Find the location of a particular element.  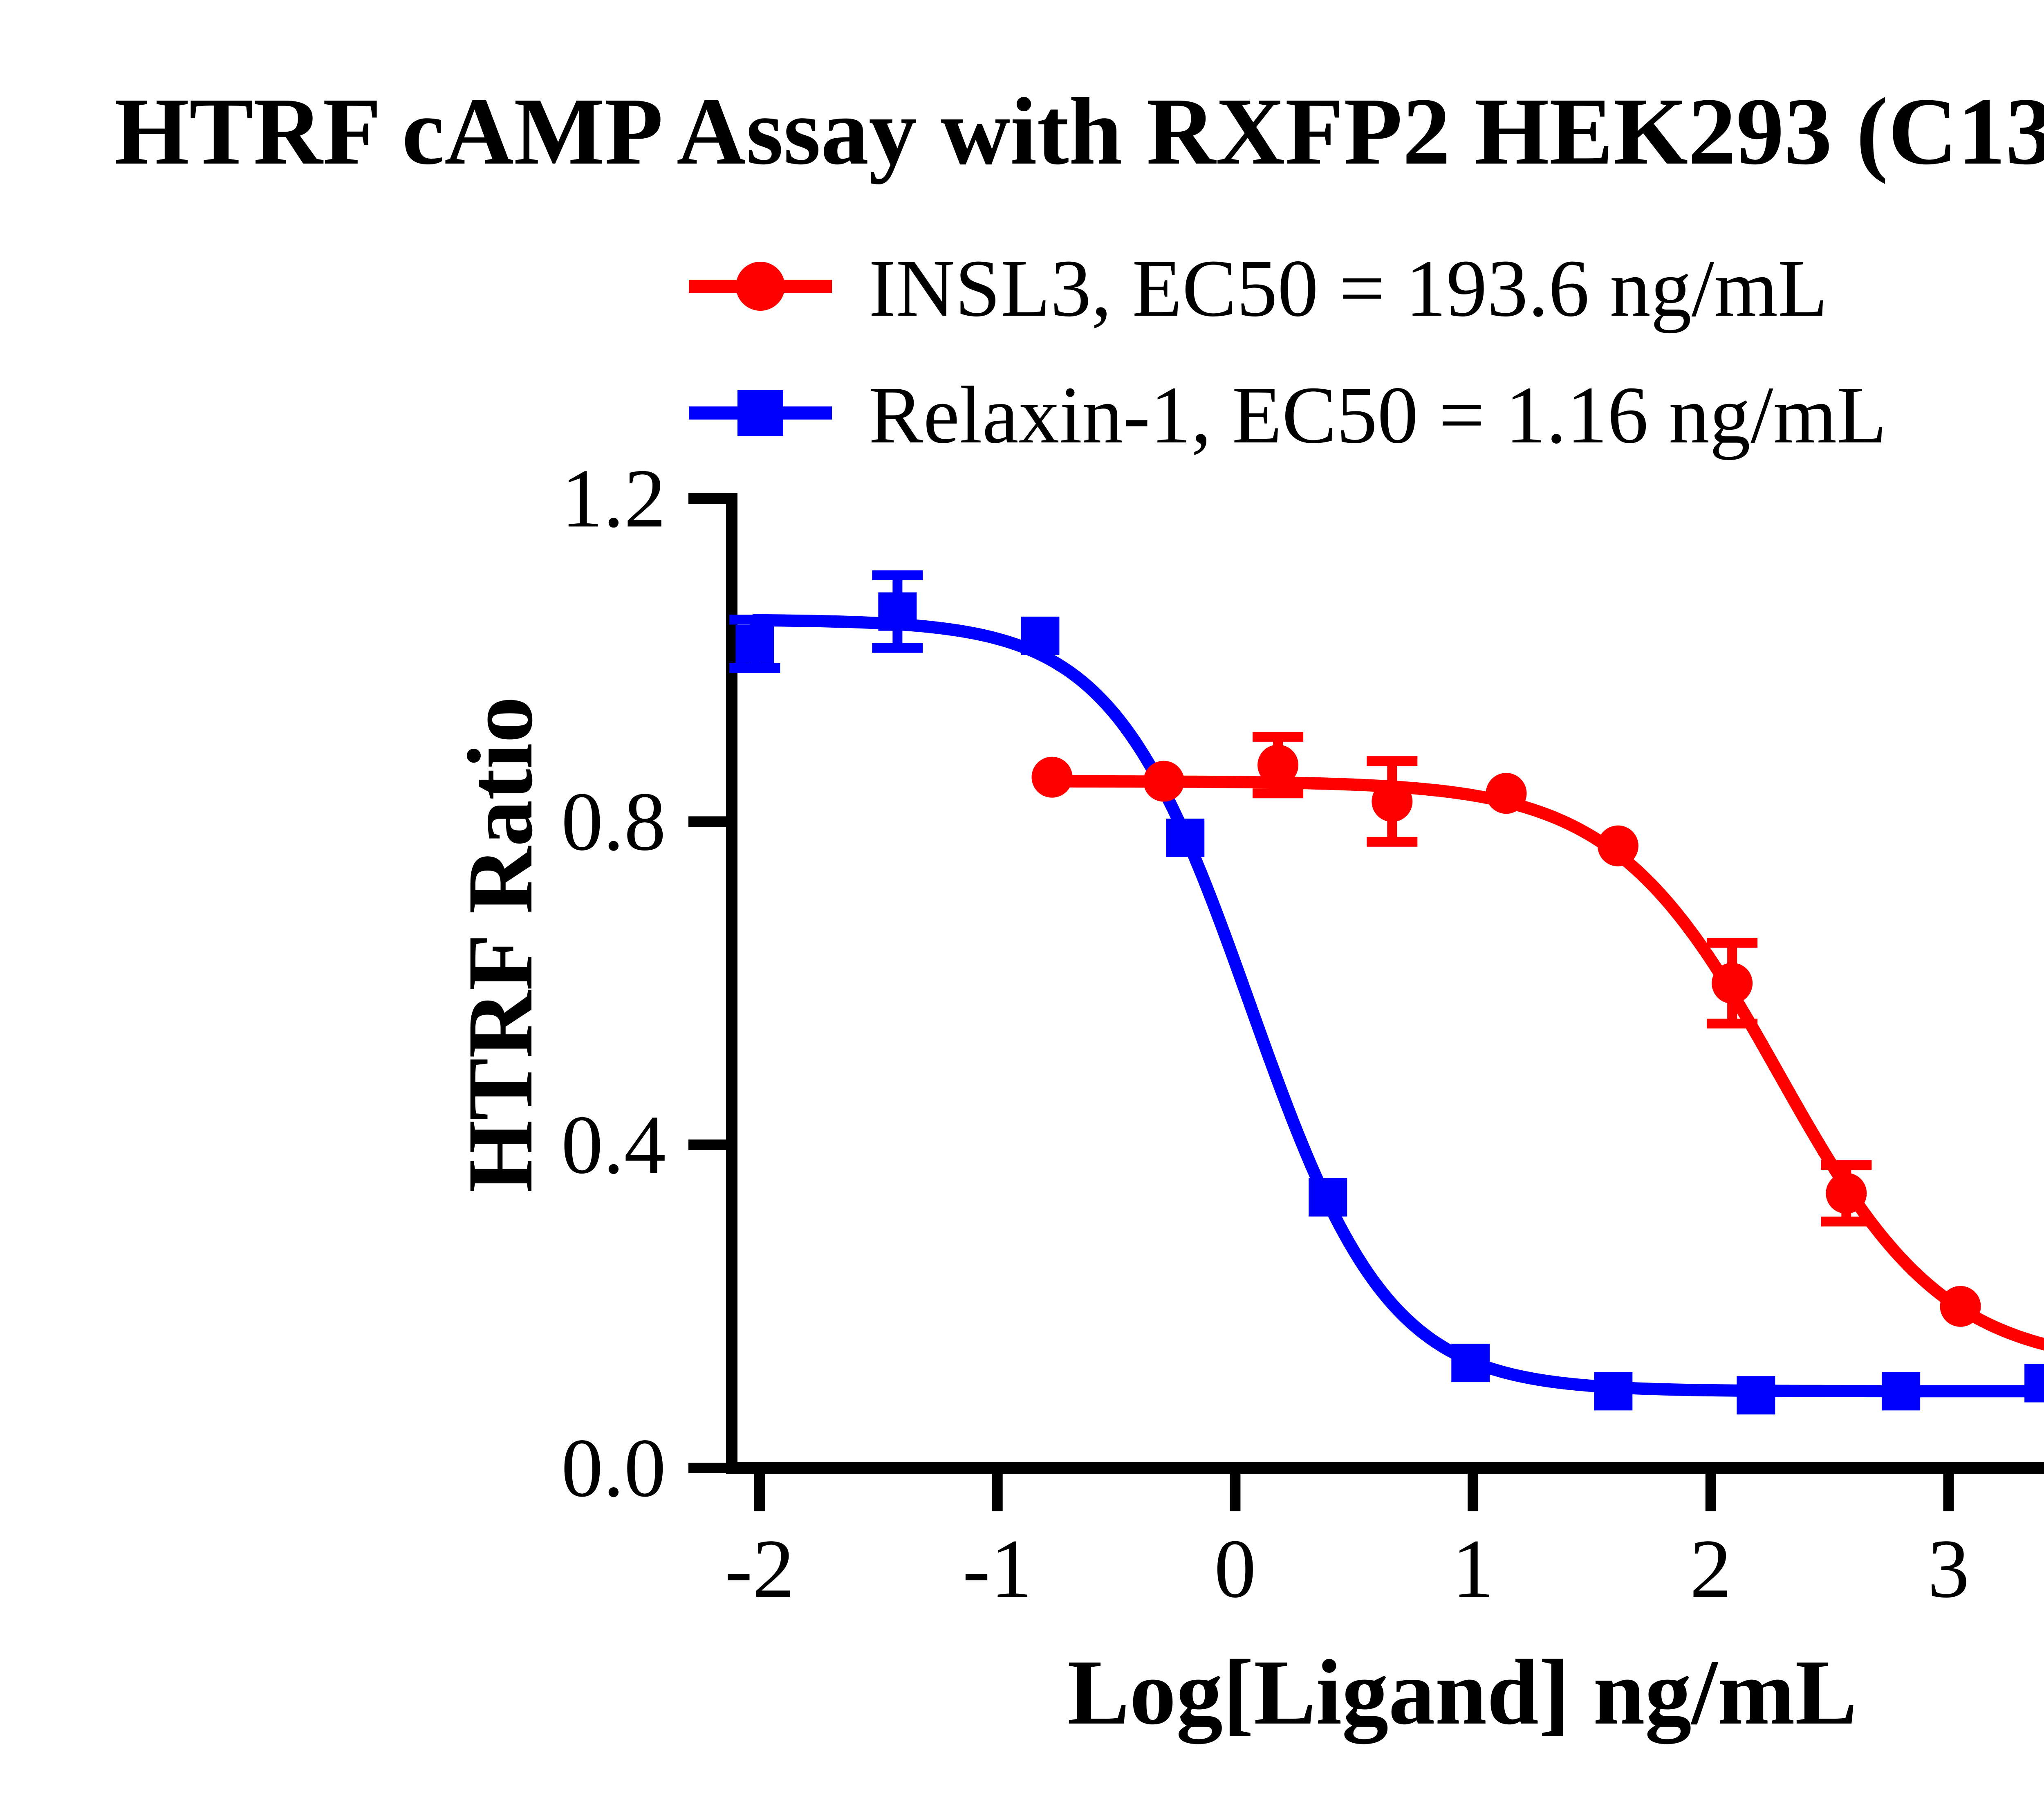

x-tick-label: 1 is located at coordinates (1473, 1568).